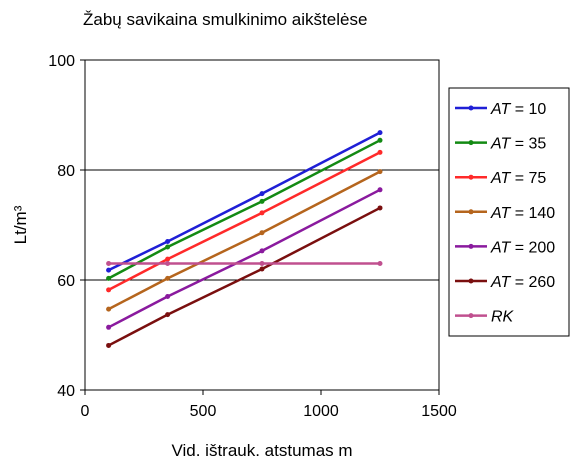  I want to click on legend-item: RK, so click(485, 317).